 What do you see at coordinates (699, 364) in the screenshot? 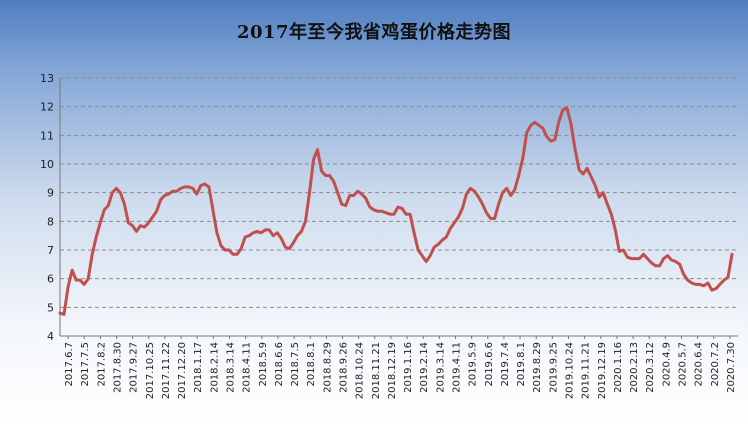
I see `x-tick-label: 2020.6.4` at bounding box center [699, 364].